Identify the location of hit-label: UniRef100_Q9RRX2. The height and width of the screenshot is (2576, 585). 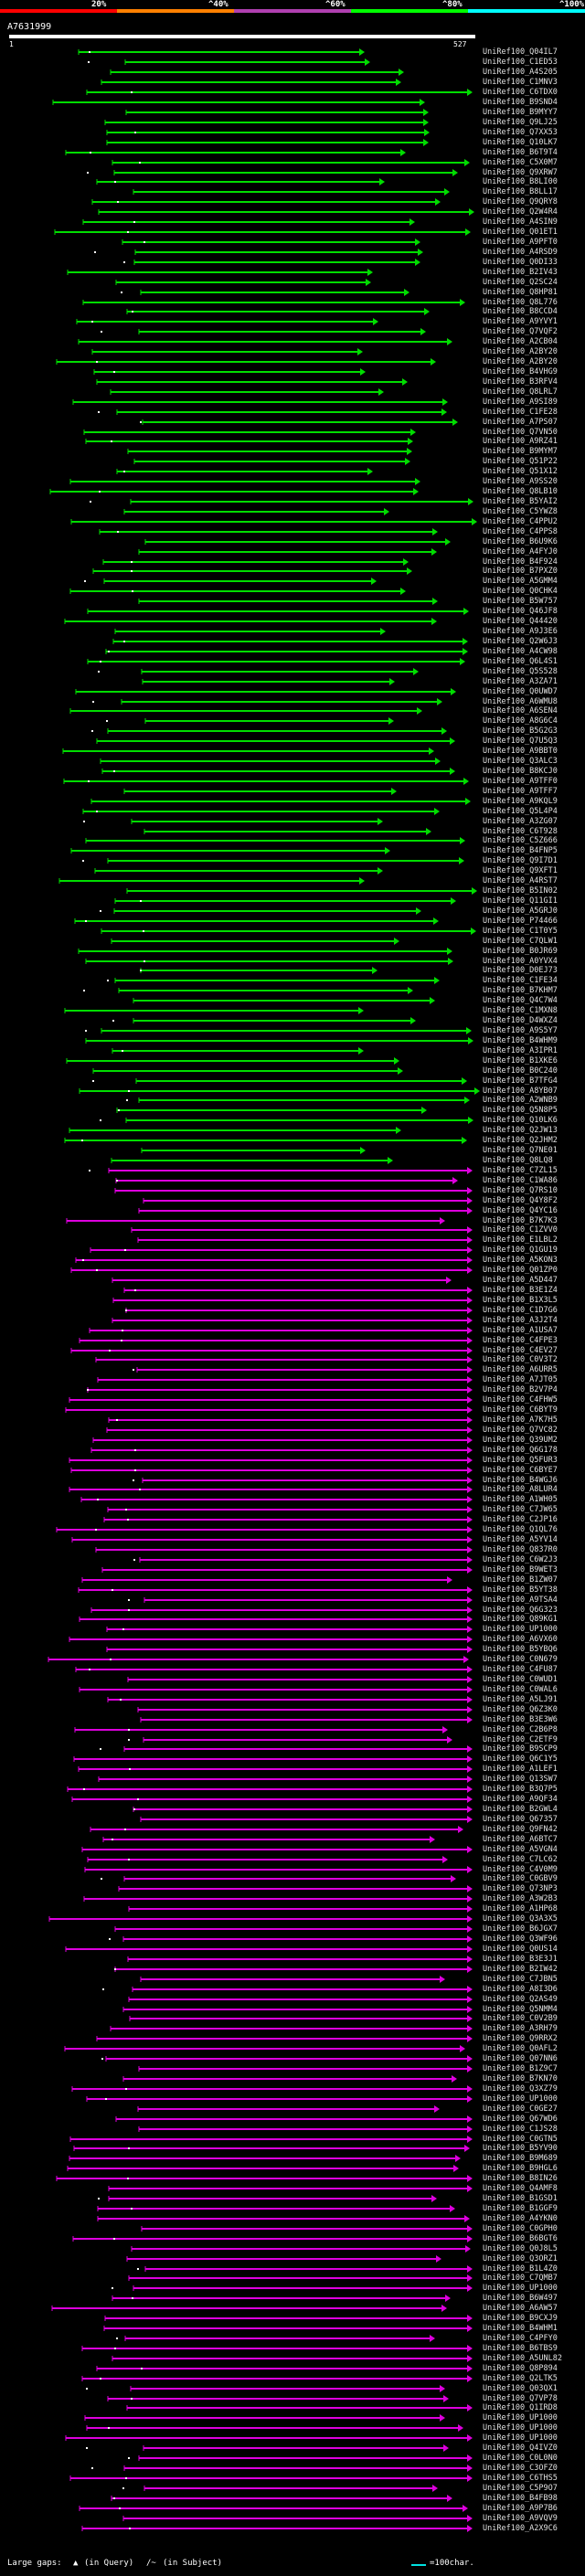
(520, 2038).